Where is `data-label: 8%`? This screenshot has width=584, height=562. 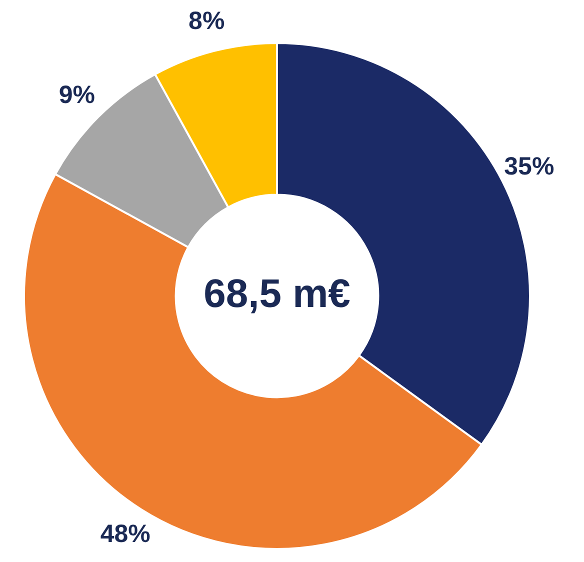 data-label: 8% is located at coordinates (206, 20).